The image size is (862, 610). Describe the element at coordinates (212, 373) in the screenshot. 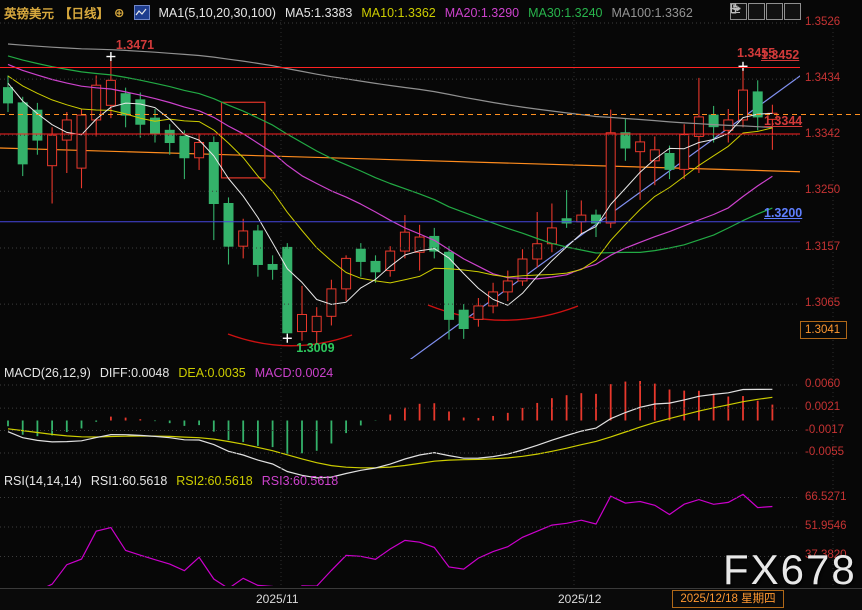

I see `macd-dea-value: DEA:0.0035` at that location.